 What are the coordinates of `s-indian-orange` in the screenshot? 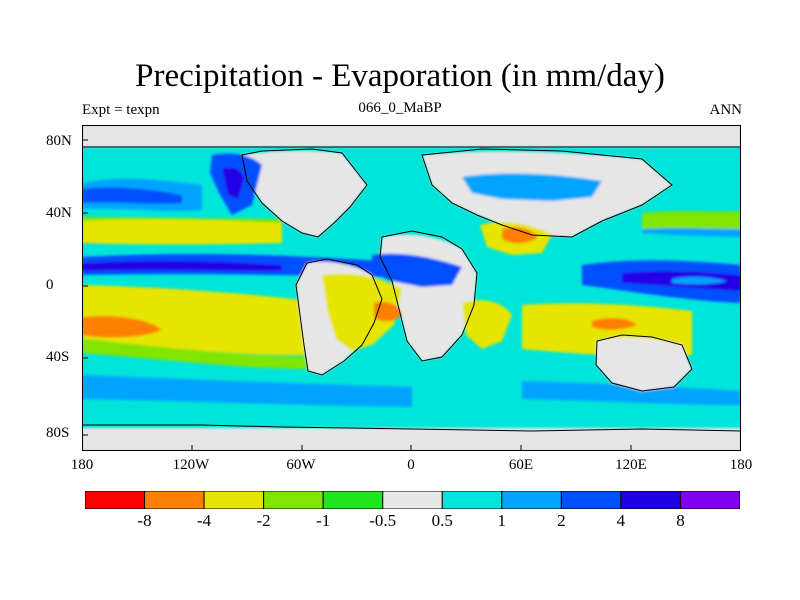 It's located at (614, 324).